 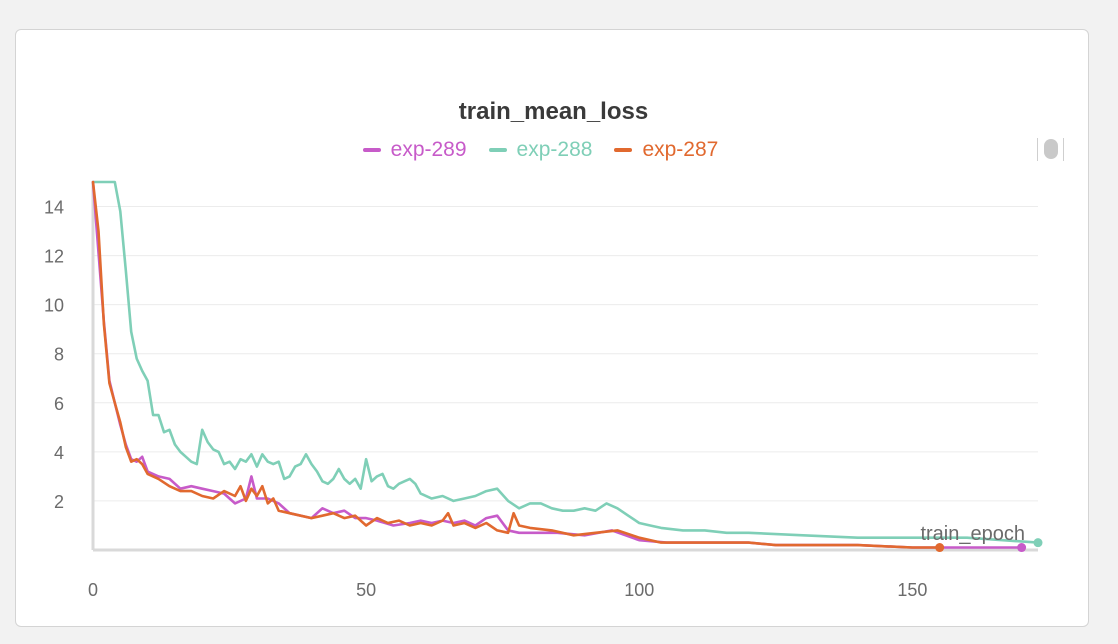 I want to click on x-tick-label: 150, so click(x=912, y=590).